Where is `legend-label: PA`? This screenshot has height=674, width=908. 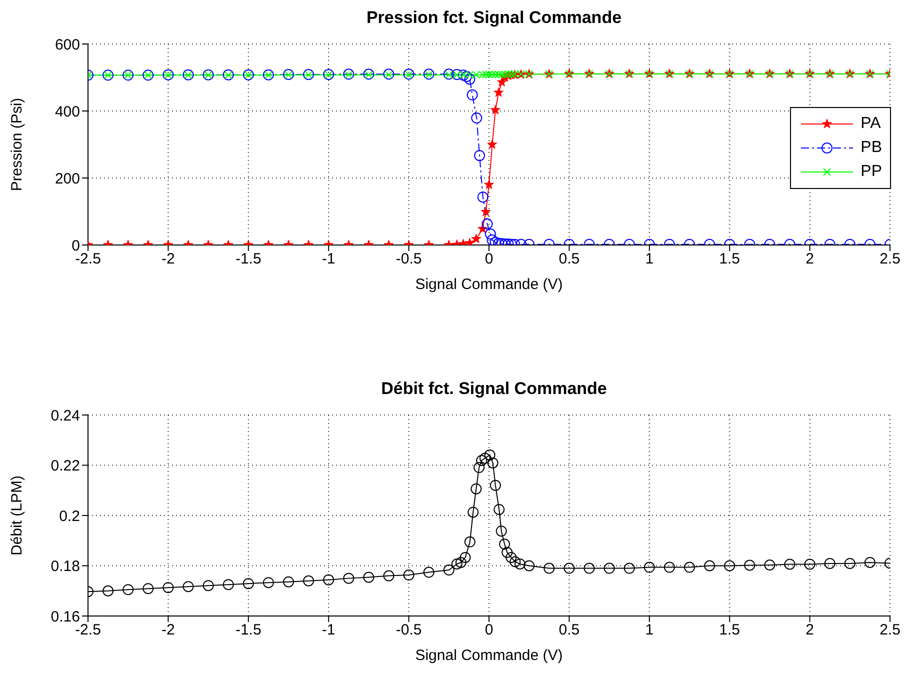 legend-label: PA is located at coordinates (870, 124).